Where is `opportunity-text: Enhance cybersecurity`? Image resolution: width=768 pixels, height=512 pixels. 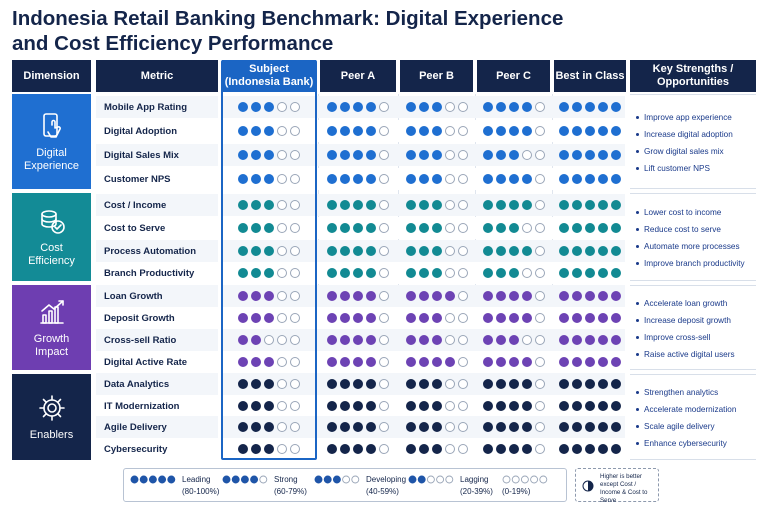
opportunity-text: Enhance cybersecurity is located at coordinates (685, 443).